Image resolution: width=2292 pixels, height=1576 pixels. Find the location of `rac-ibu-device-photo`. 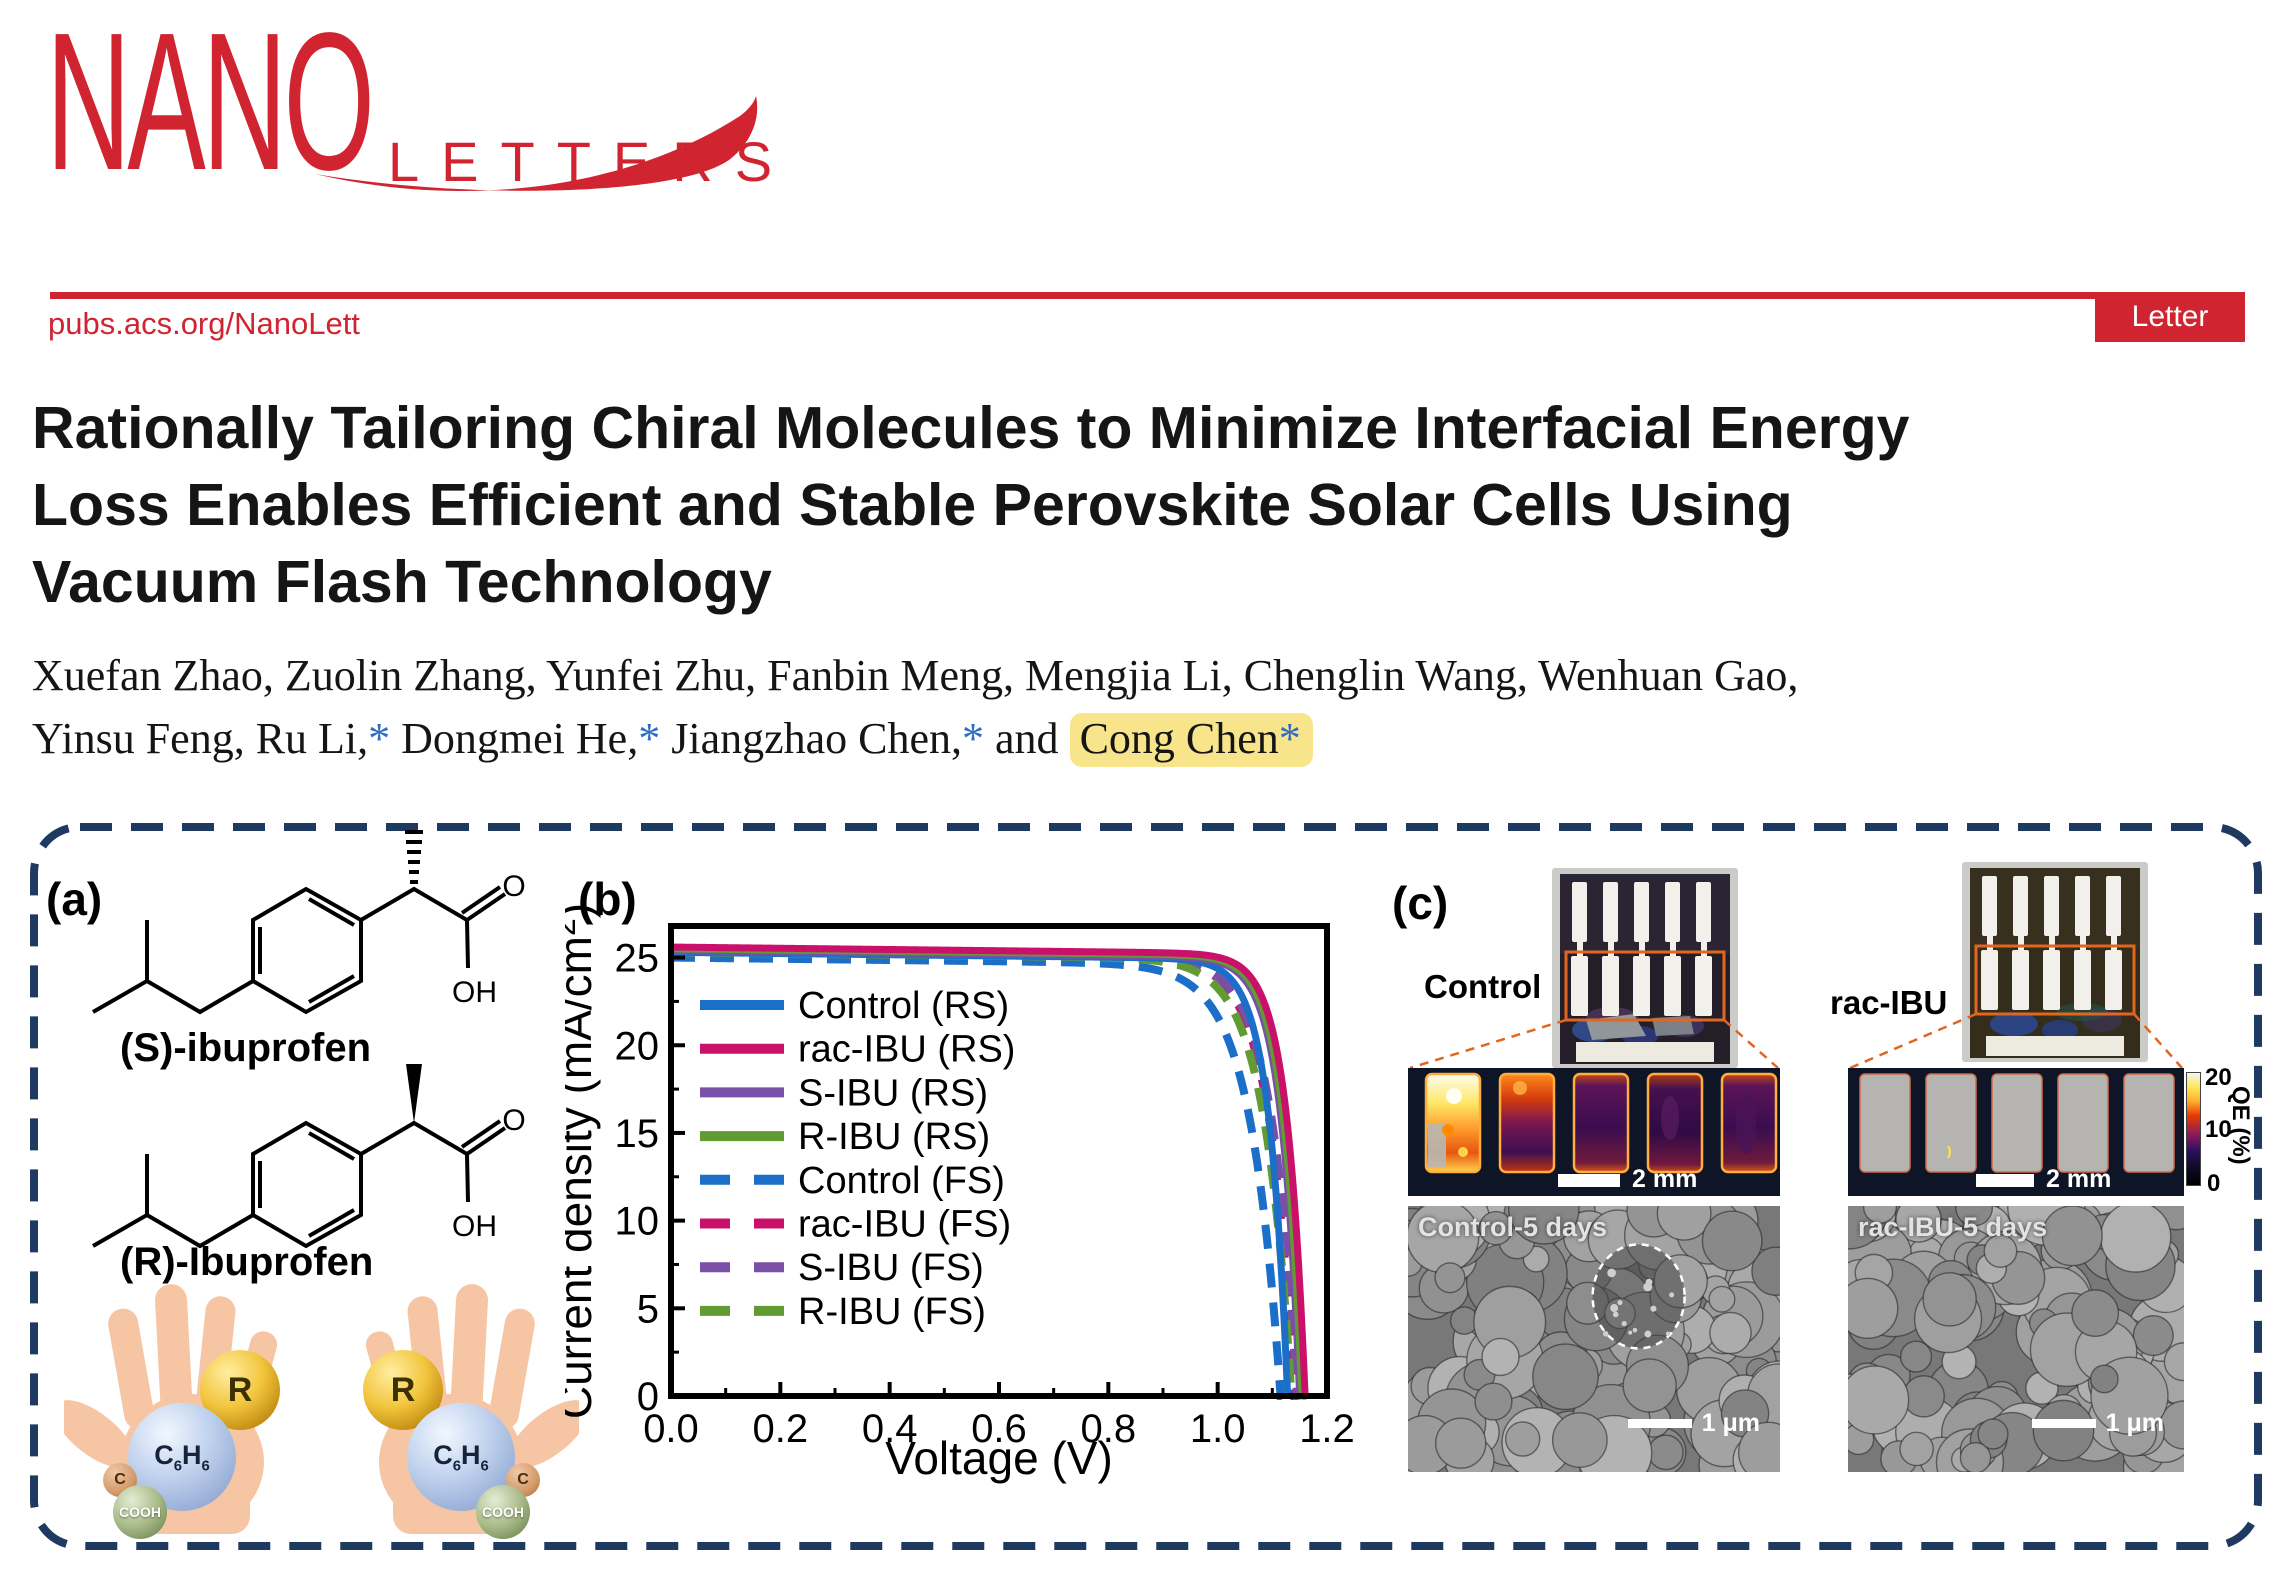

rac-ibu-device-photo is located at coordinates (2055, 962).